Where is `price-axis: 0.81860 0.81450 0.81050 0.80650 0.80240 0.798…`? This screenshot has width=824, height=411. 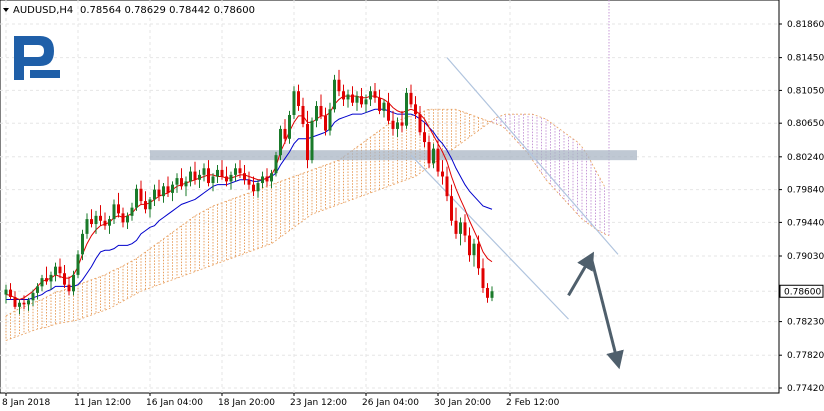
price-axis: 0.81860 0.81450 0.81050 0.80650 0.80240 0.798… is located at coordinates (801, 207).